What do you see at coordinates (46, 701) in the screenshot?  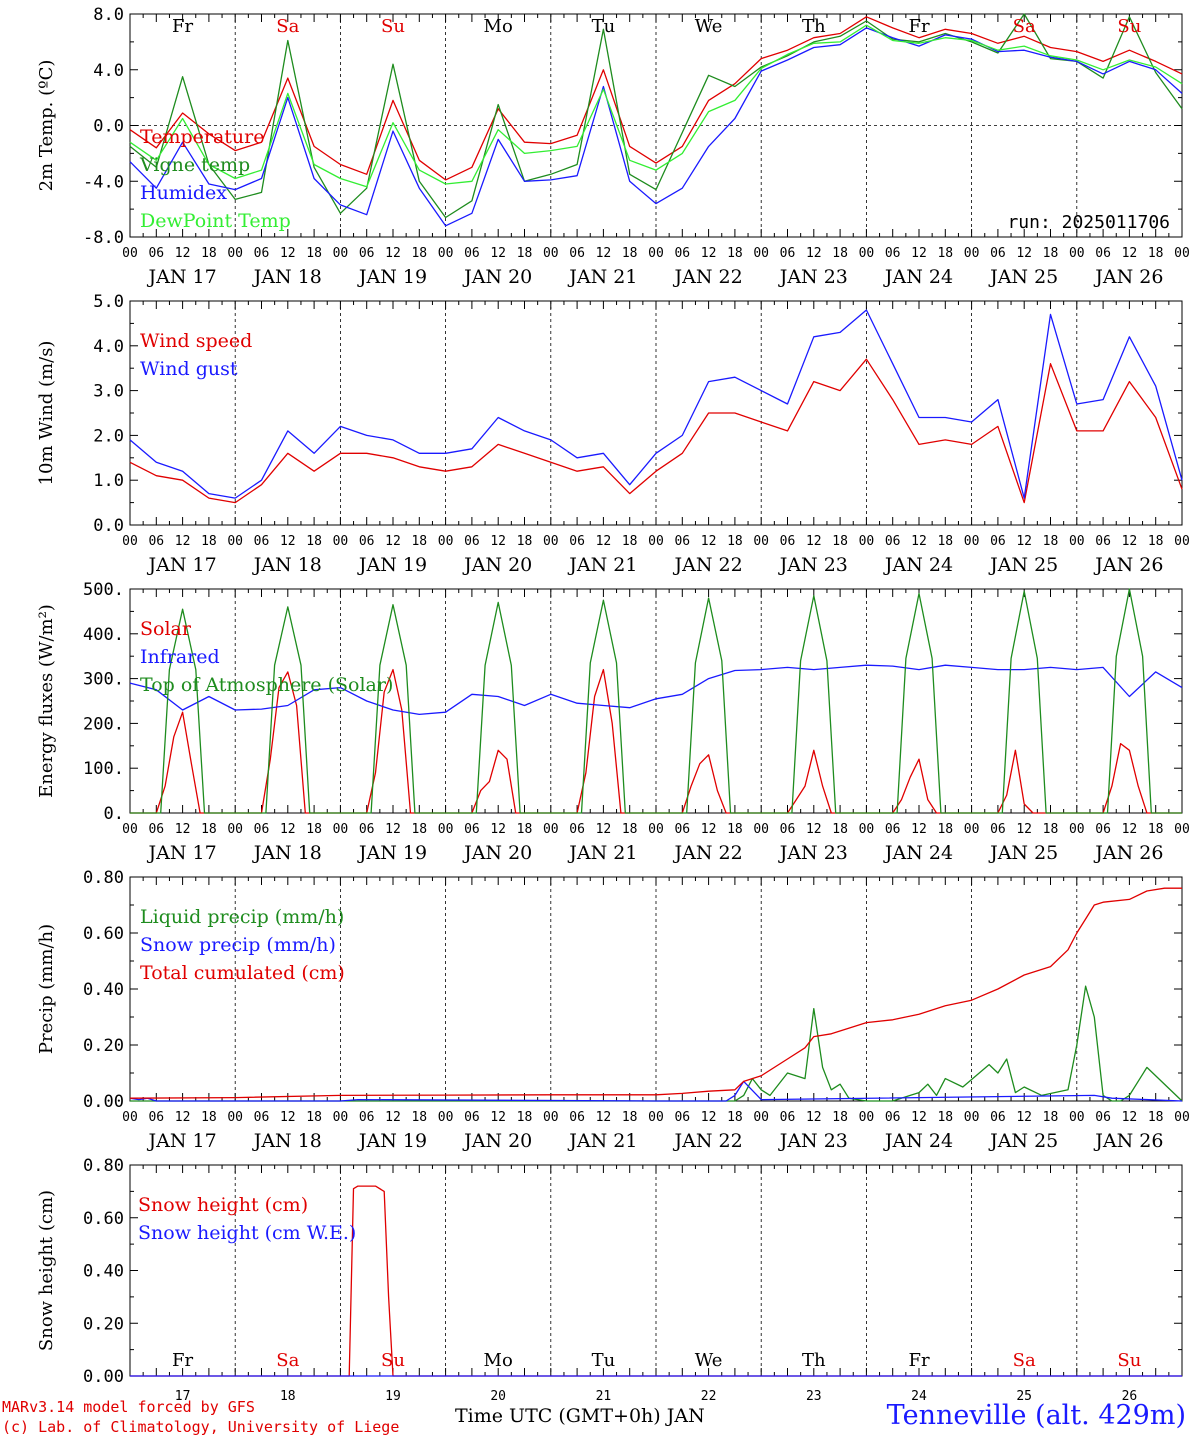 I see `y-axis-label: Energy fluxes (W/m²)` at bounding box center [46, 701].